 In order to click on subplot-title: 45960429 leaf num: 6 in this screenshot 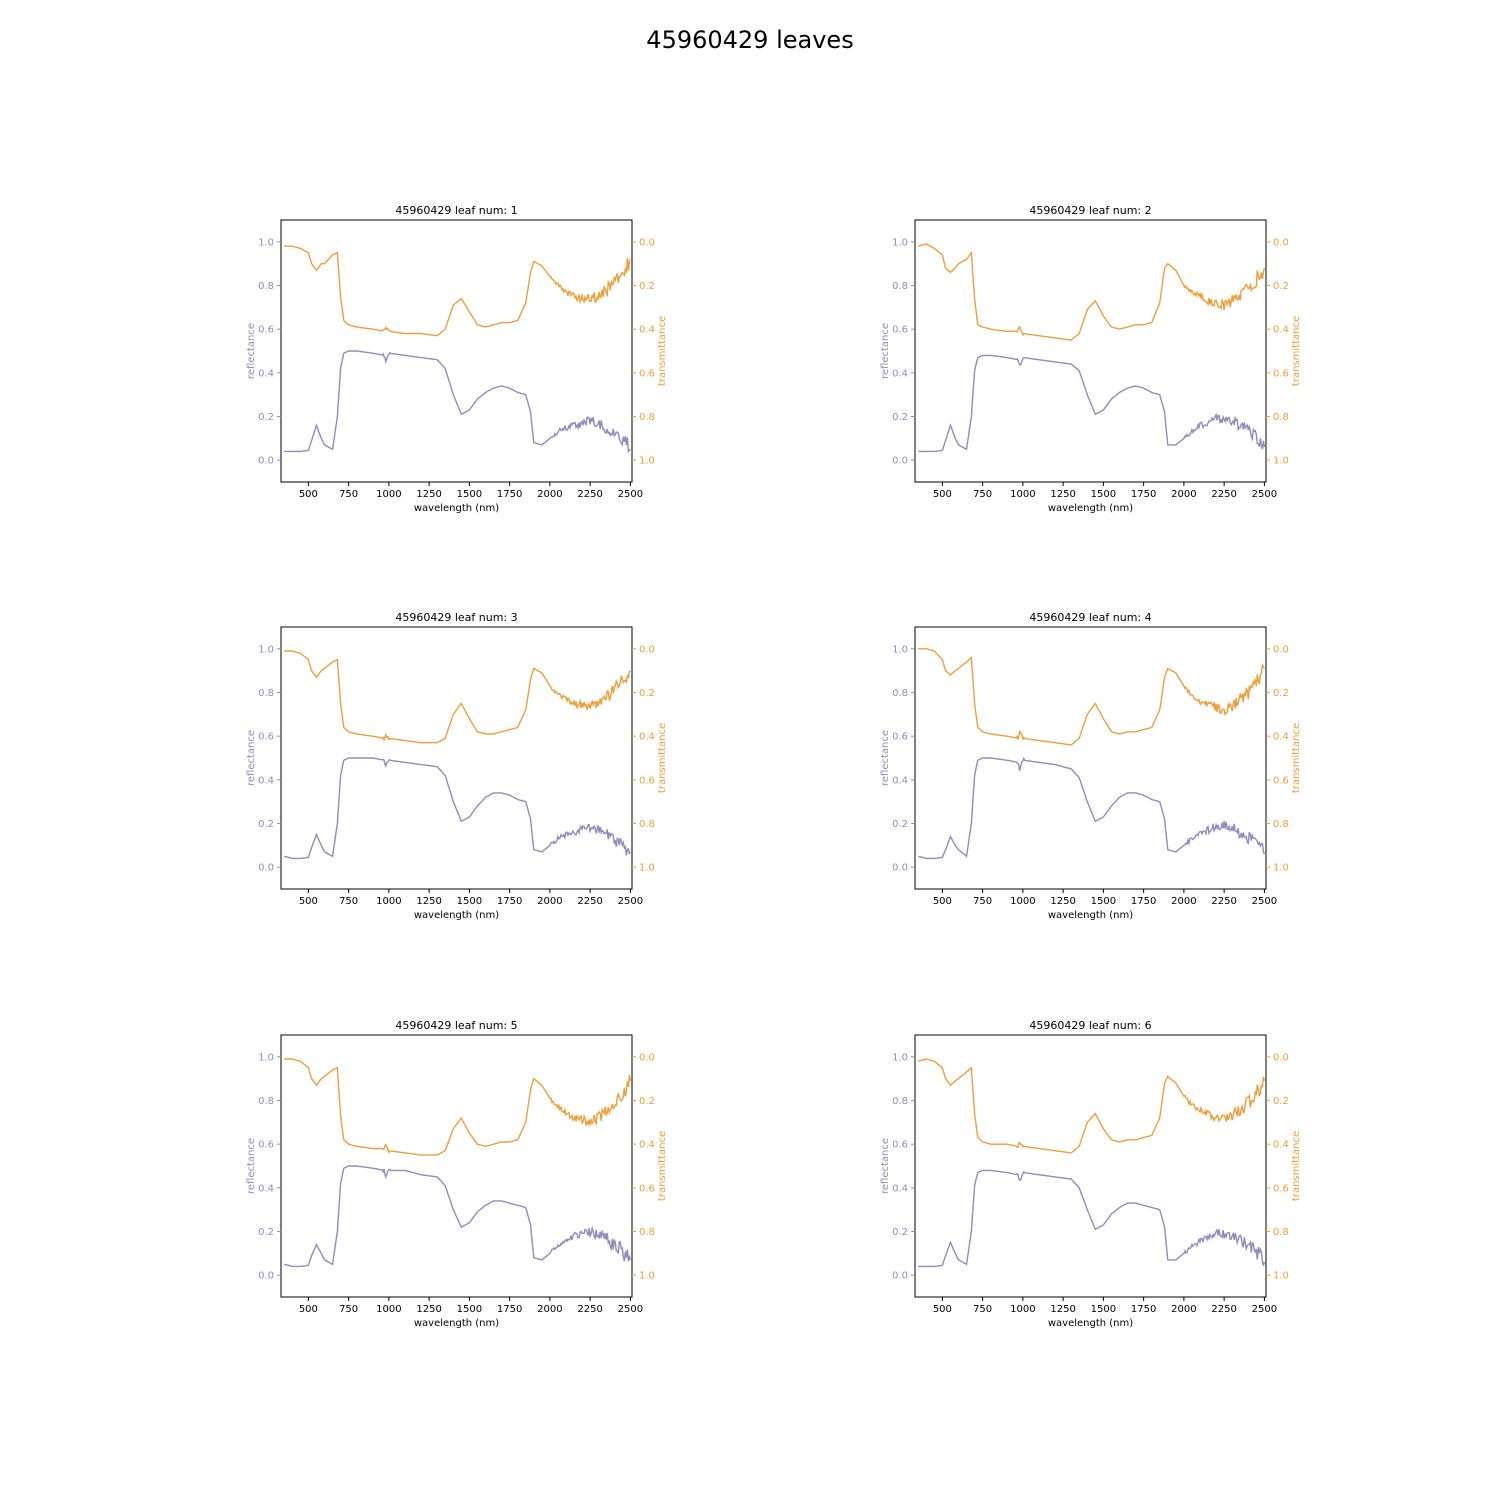, I will do `click(1090, 1025)`.